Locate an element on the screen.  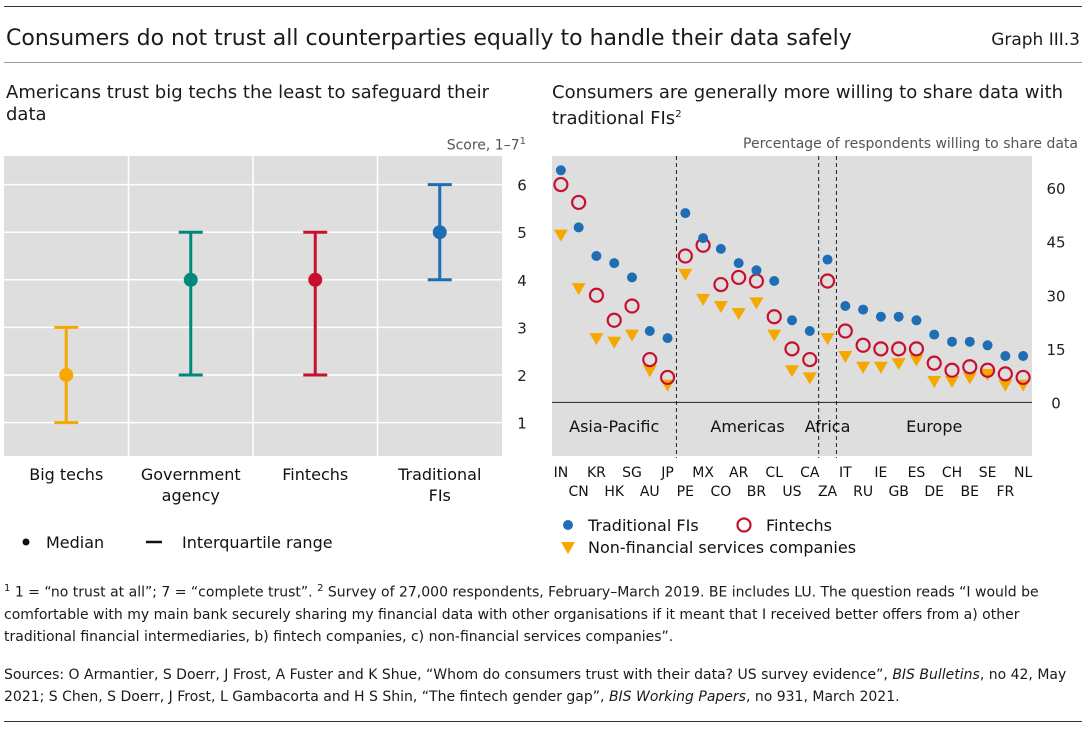
right-x-category-label: MX is located at coordinates (703, 473).